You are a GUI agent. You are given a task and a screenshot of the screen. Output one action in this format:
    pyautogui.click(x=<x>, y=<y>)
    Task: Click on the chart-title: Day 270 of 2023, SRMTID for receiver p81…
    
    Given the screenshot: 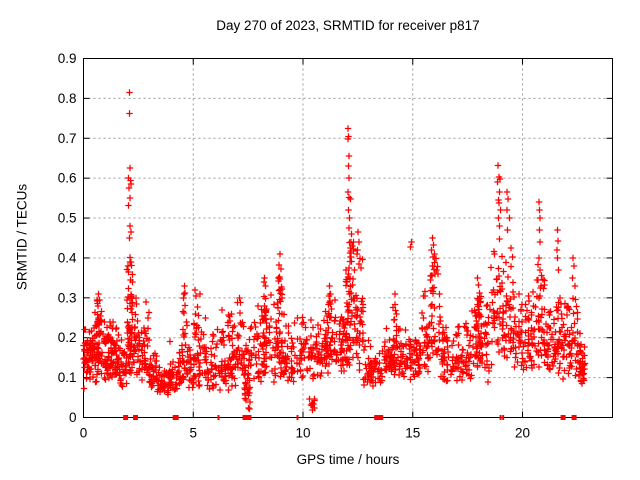 What is the action you would take?
    pyautogui.click(x=348, y=25)
    